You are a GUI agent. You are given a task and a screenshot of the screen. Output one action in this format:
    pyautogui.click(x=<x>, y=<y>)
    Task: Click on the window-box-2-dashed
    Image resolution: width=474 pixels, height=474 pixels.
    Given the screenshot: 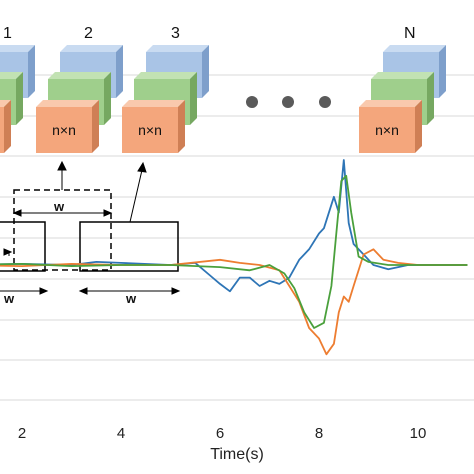 What is the action you would take?
    pyautogui.click(x=62, y=230)
    